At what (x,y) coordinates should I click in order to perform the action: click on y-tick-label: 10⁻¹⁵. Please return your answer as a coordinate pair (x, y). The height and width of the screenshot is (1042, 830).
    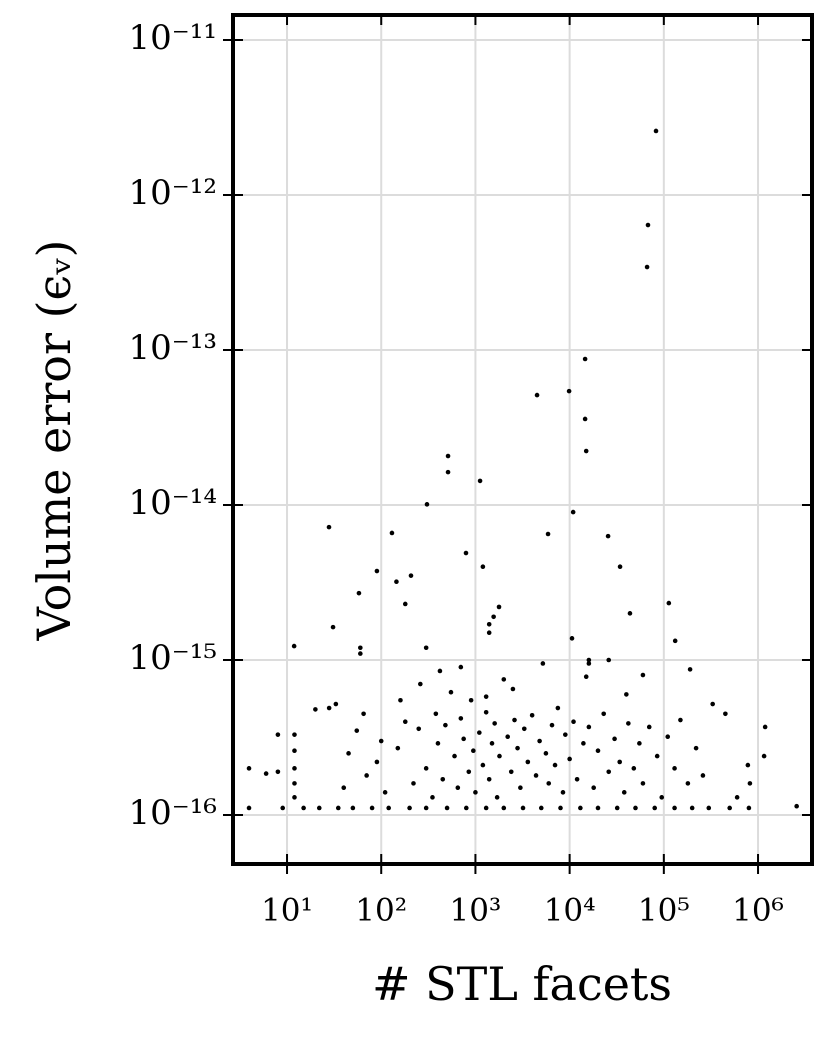
    Looking at the image, I should click on (173, 658).